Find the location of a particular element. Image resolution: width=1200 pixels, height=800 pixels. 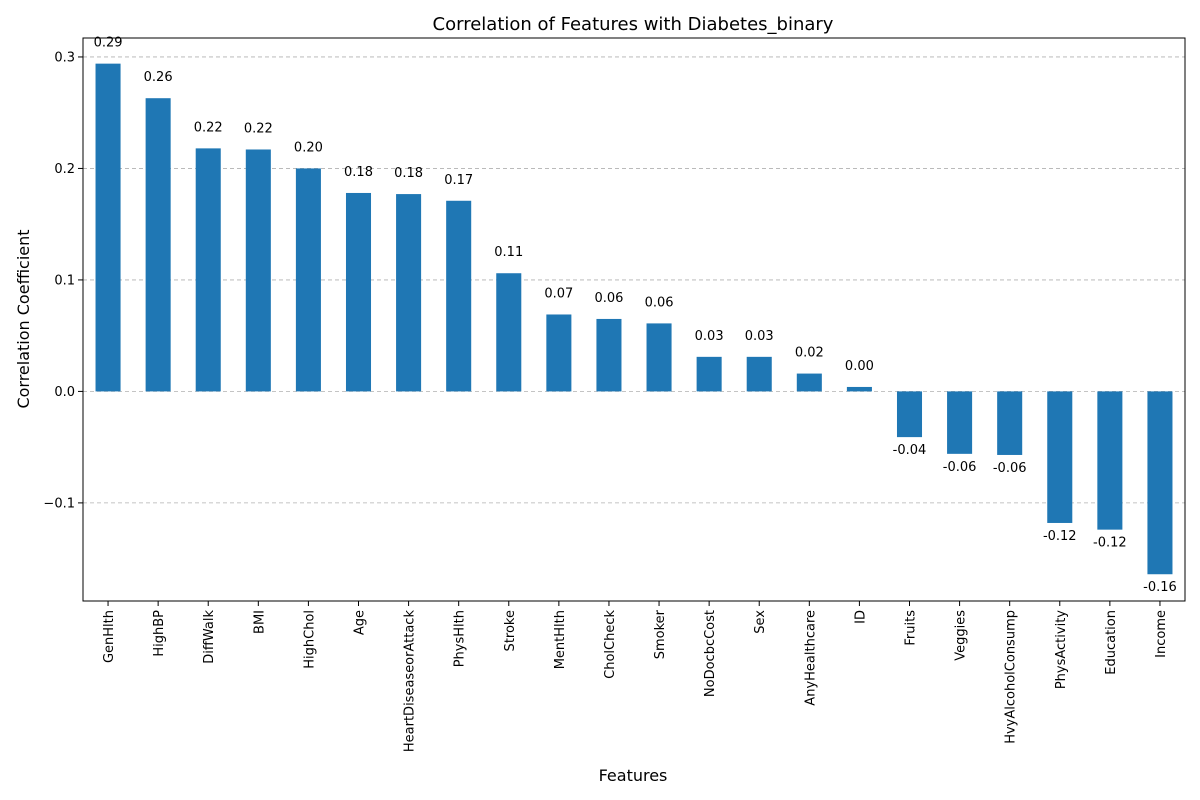

bar-Income is located at coordinates (1160, 483).